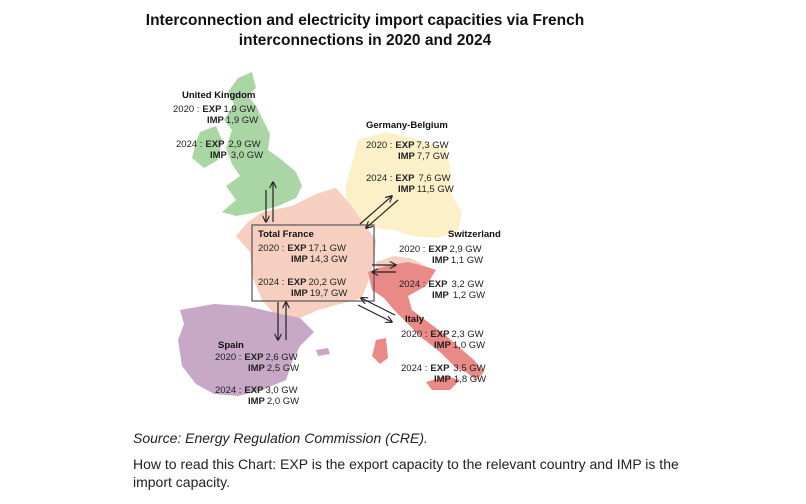 This screenshot has height=504, width=806. I want to click on uk-2020-exp-key: EXP, so click(212, 109).